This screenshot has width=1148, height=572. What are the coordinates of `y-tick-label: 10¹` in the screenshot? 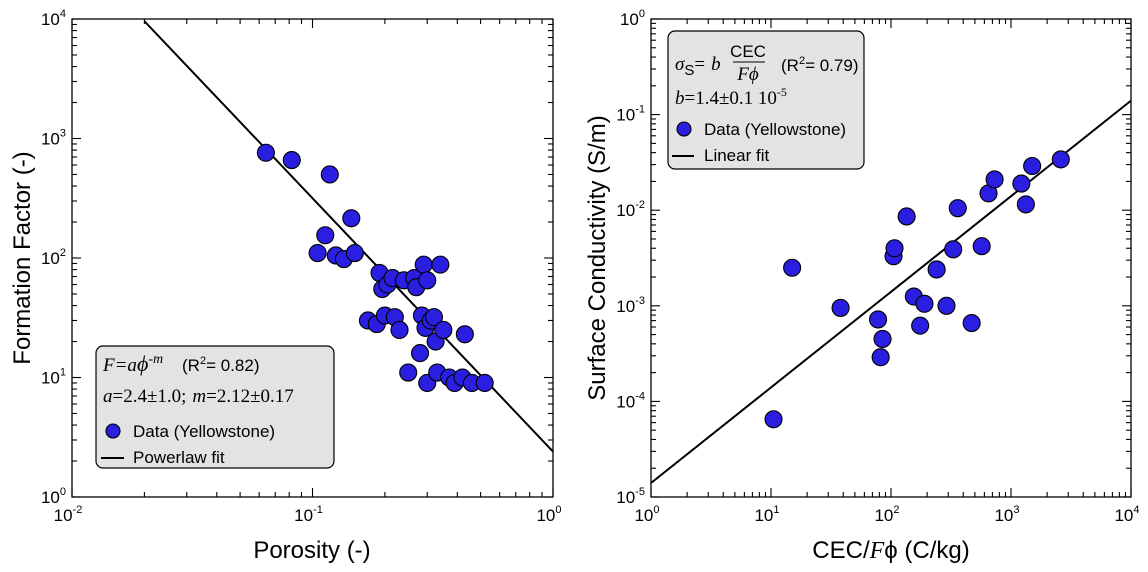 It's located at (53, 377).